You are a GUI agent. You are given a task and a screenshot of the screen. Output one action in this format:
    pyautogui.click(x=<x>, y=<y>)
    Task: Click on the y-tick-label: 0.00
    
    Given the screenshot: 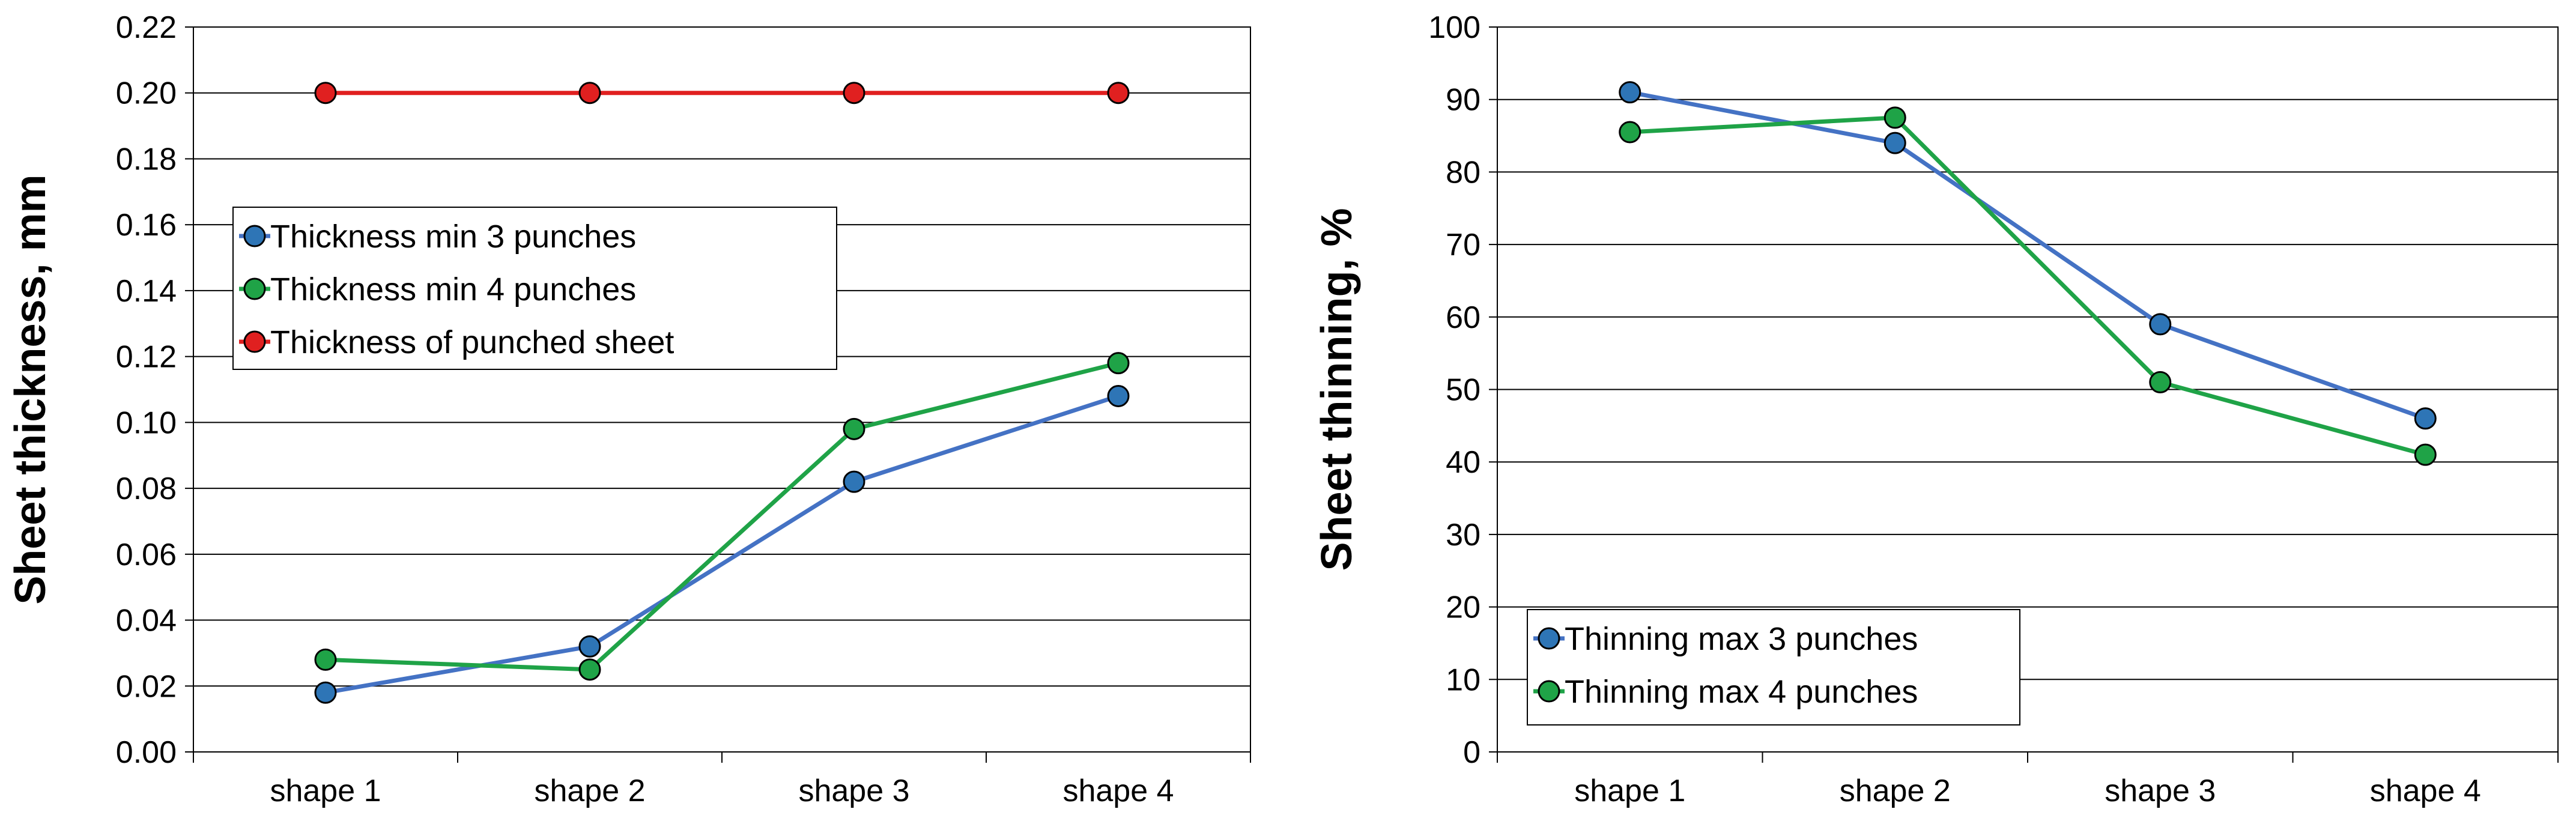 What is the action you would take?
    pyautogui.click(x=146, y=752)
    